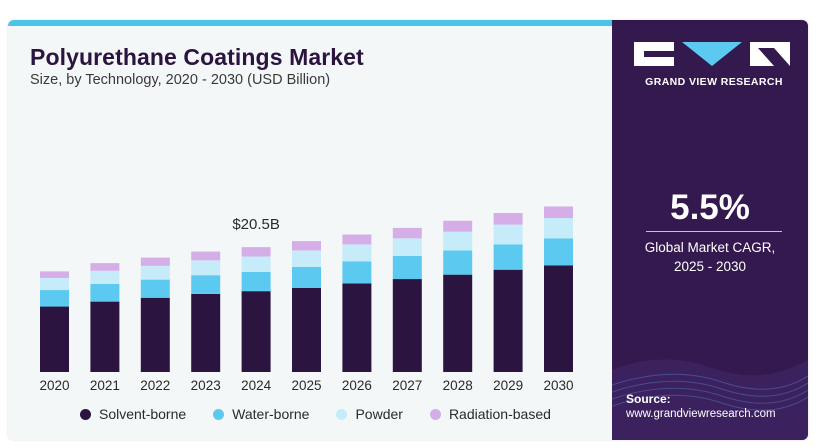  What do you see at coordinates (357, 253) in the screenshot?
I see `bar-2026-powder` at bounding box center [357, 253].